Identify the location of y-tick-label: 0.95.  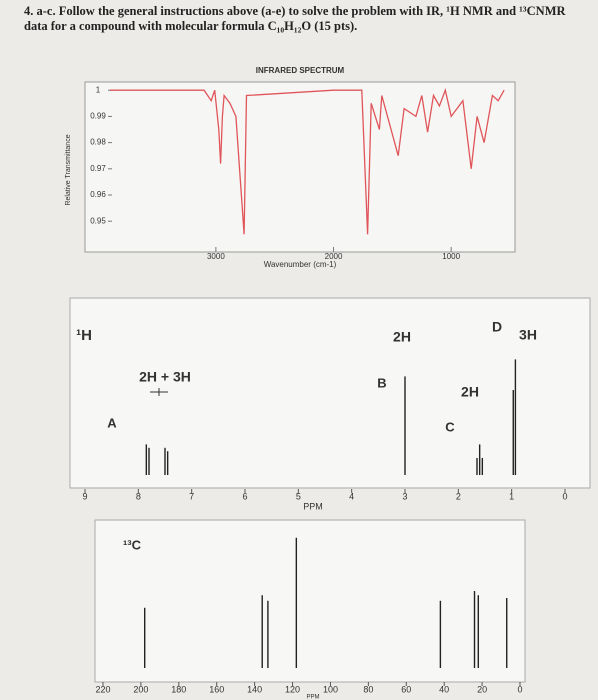
(98, 220).